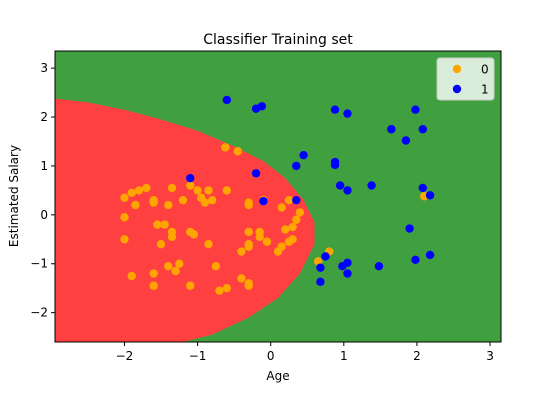  I want to click on legend: 0 1, so click(465, 79).